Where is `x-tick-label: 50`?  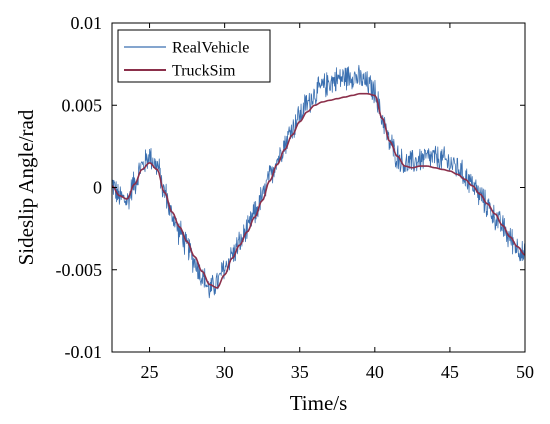
x-tick-label: 50 is located at coordinates (525, 372).